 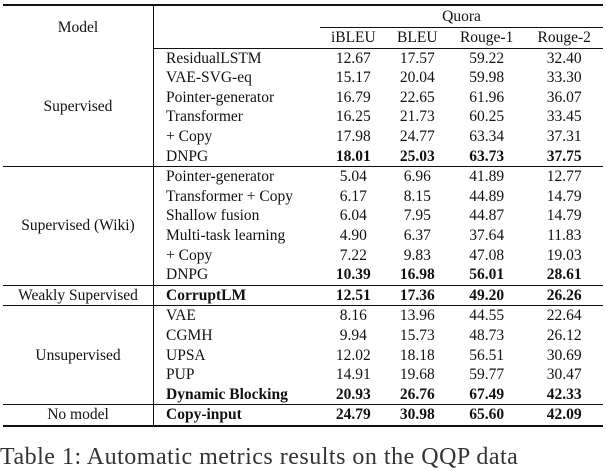 I want to click on metric-value: 56.01, so click(x=487, y=275).